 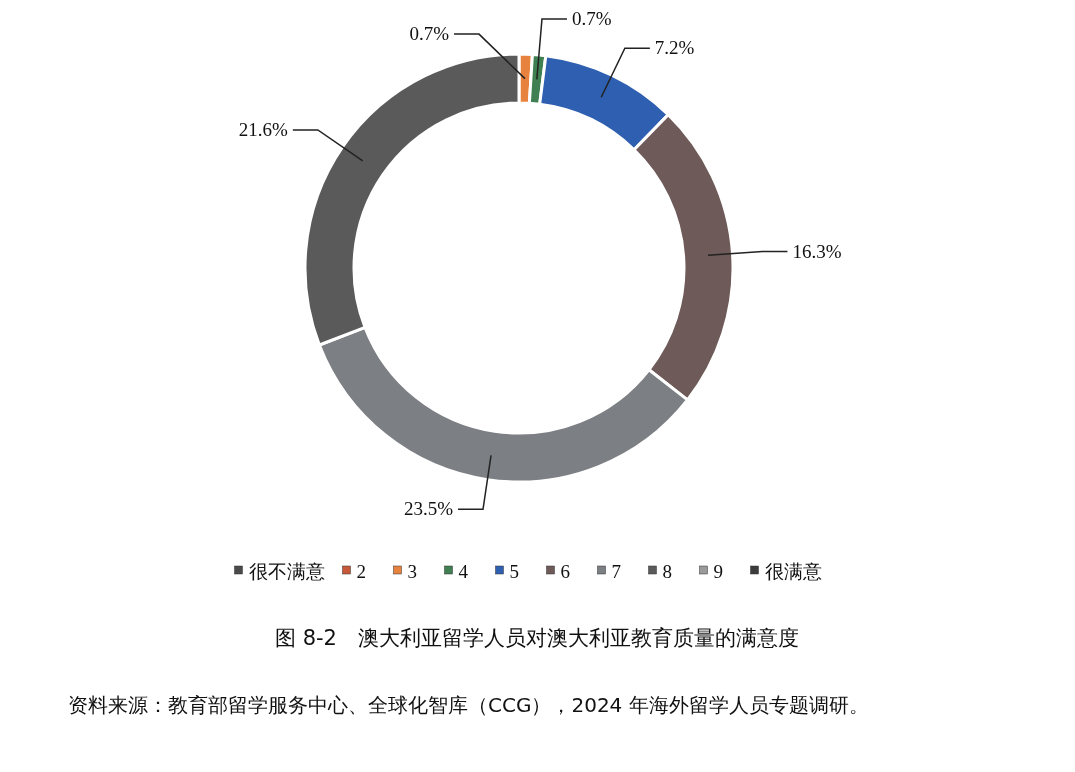 I want to click on legend-label: 9, so click(x=718, y=571).